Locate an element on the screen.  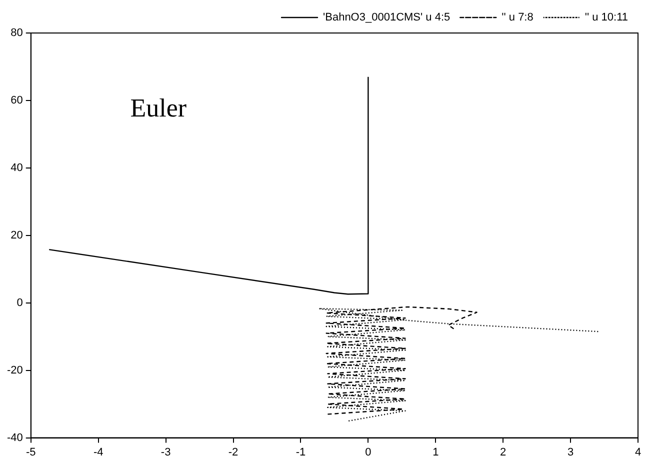
y-tick-label: 20 is located at coordinates (16, 235).